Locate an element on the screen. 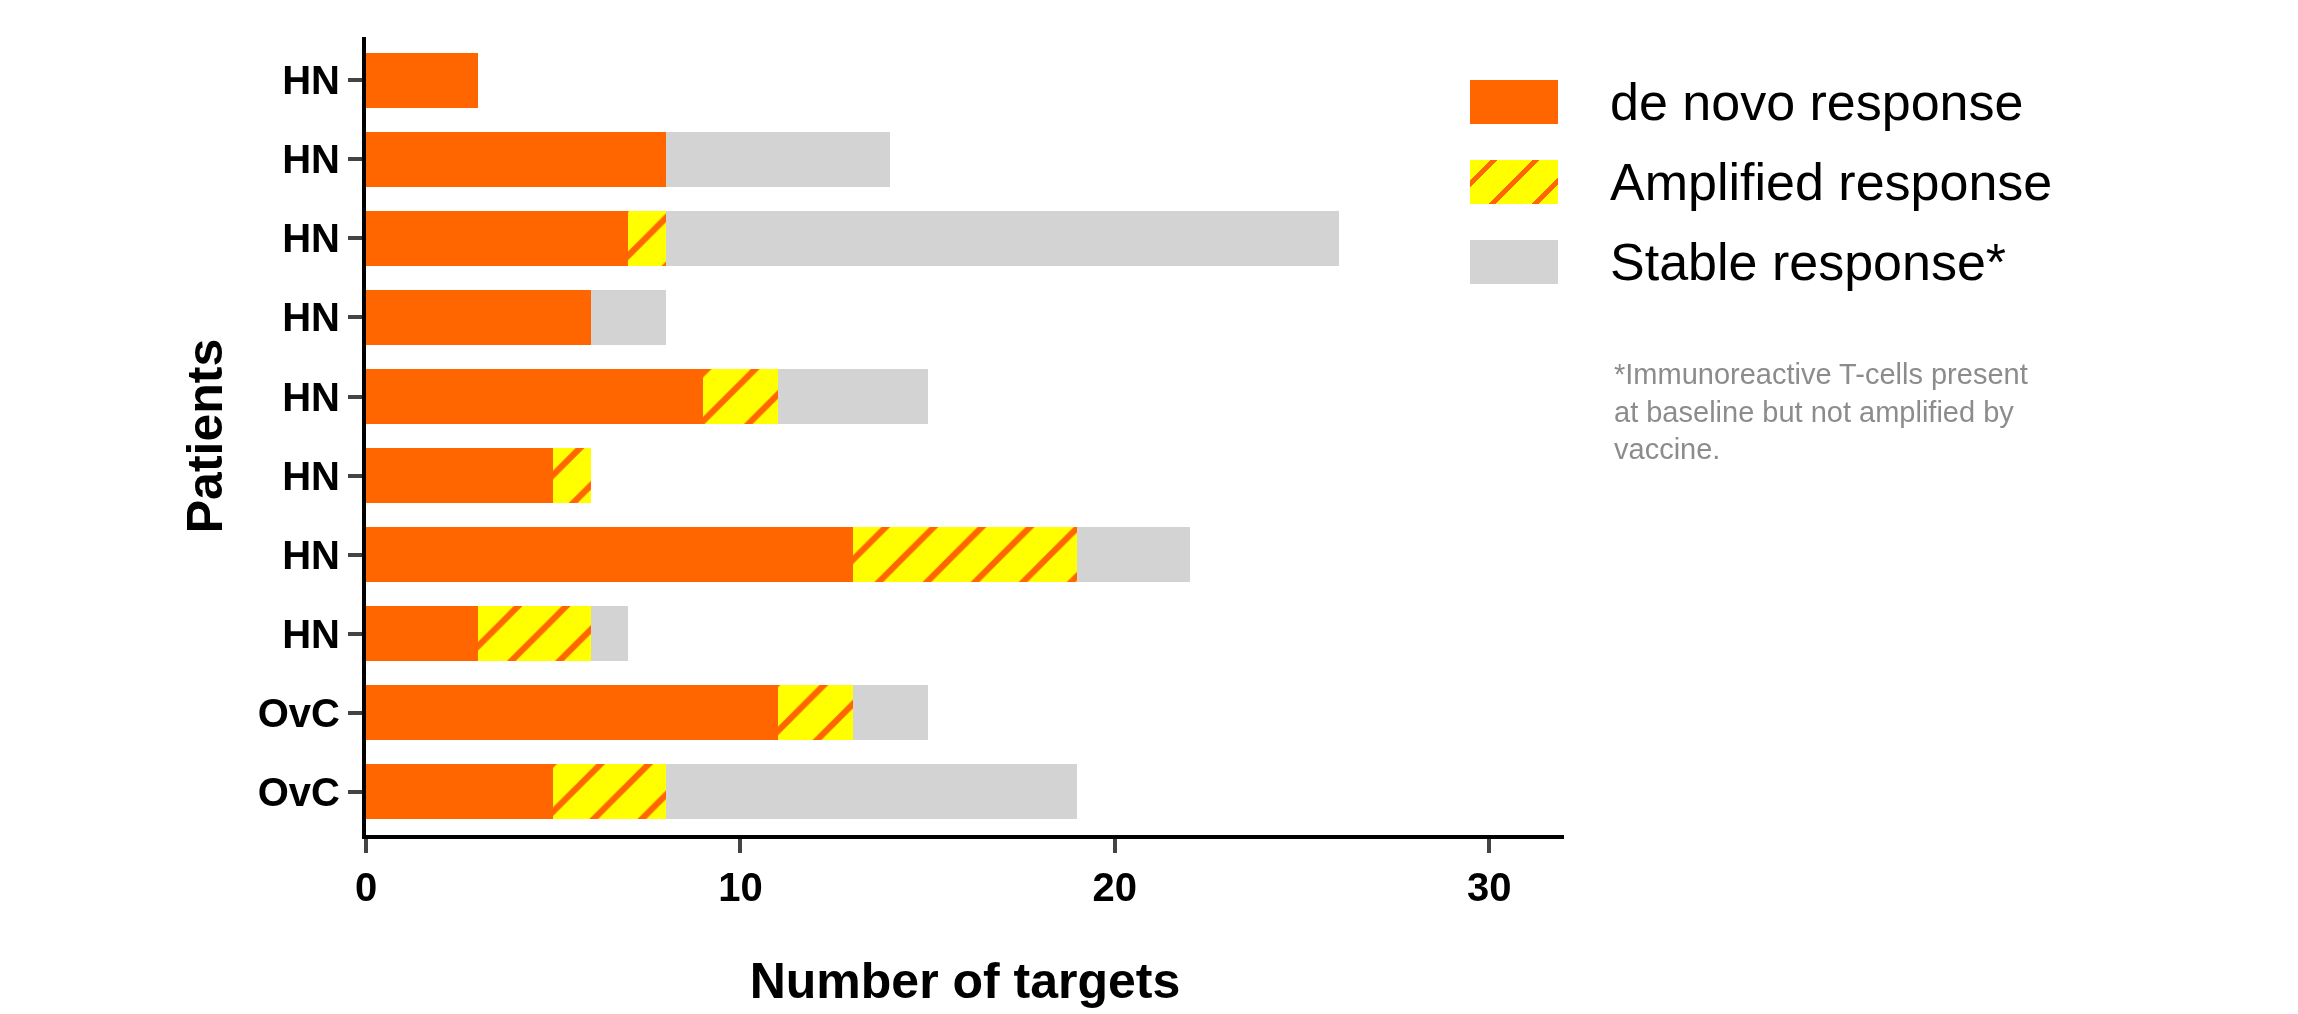  x-tick-label: 30 is located at coordinates (1489, 887).